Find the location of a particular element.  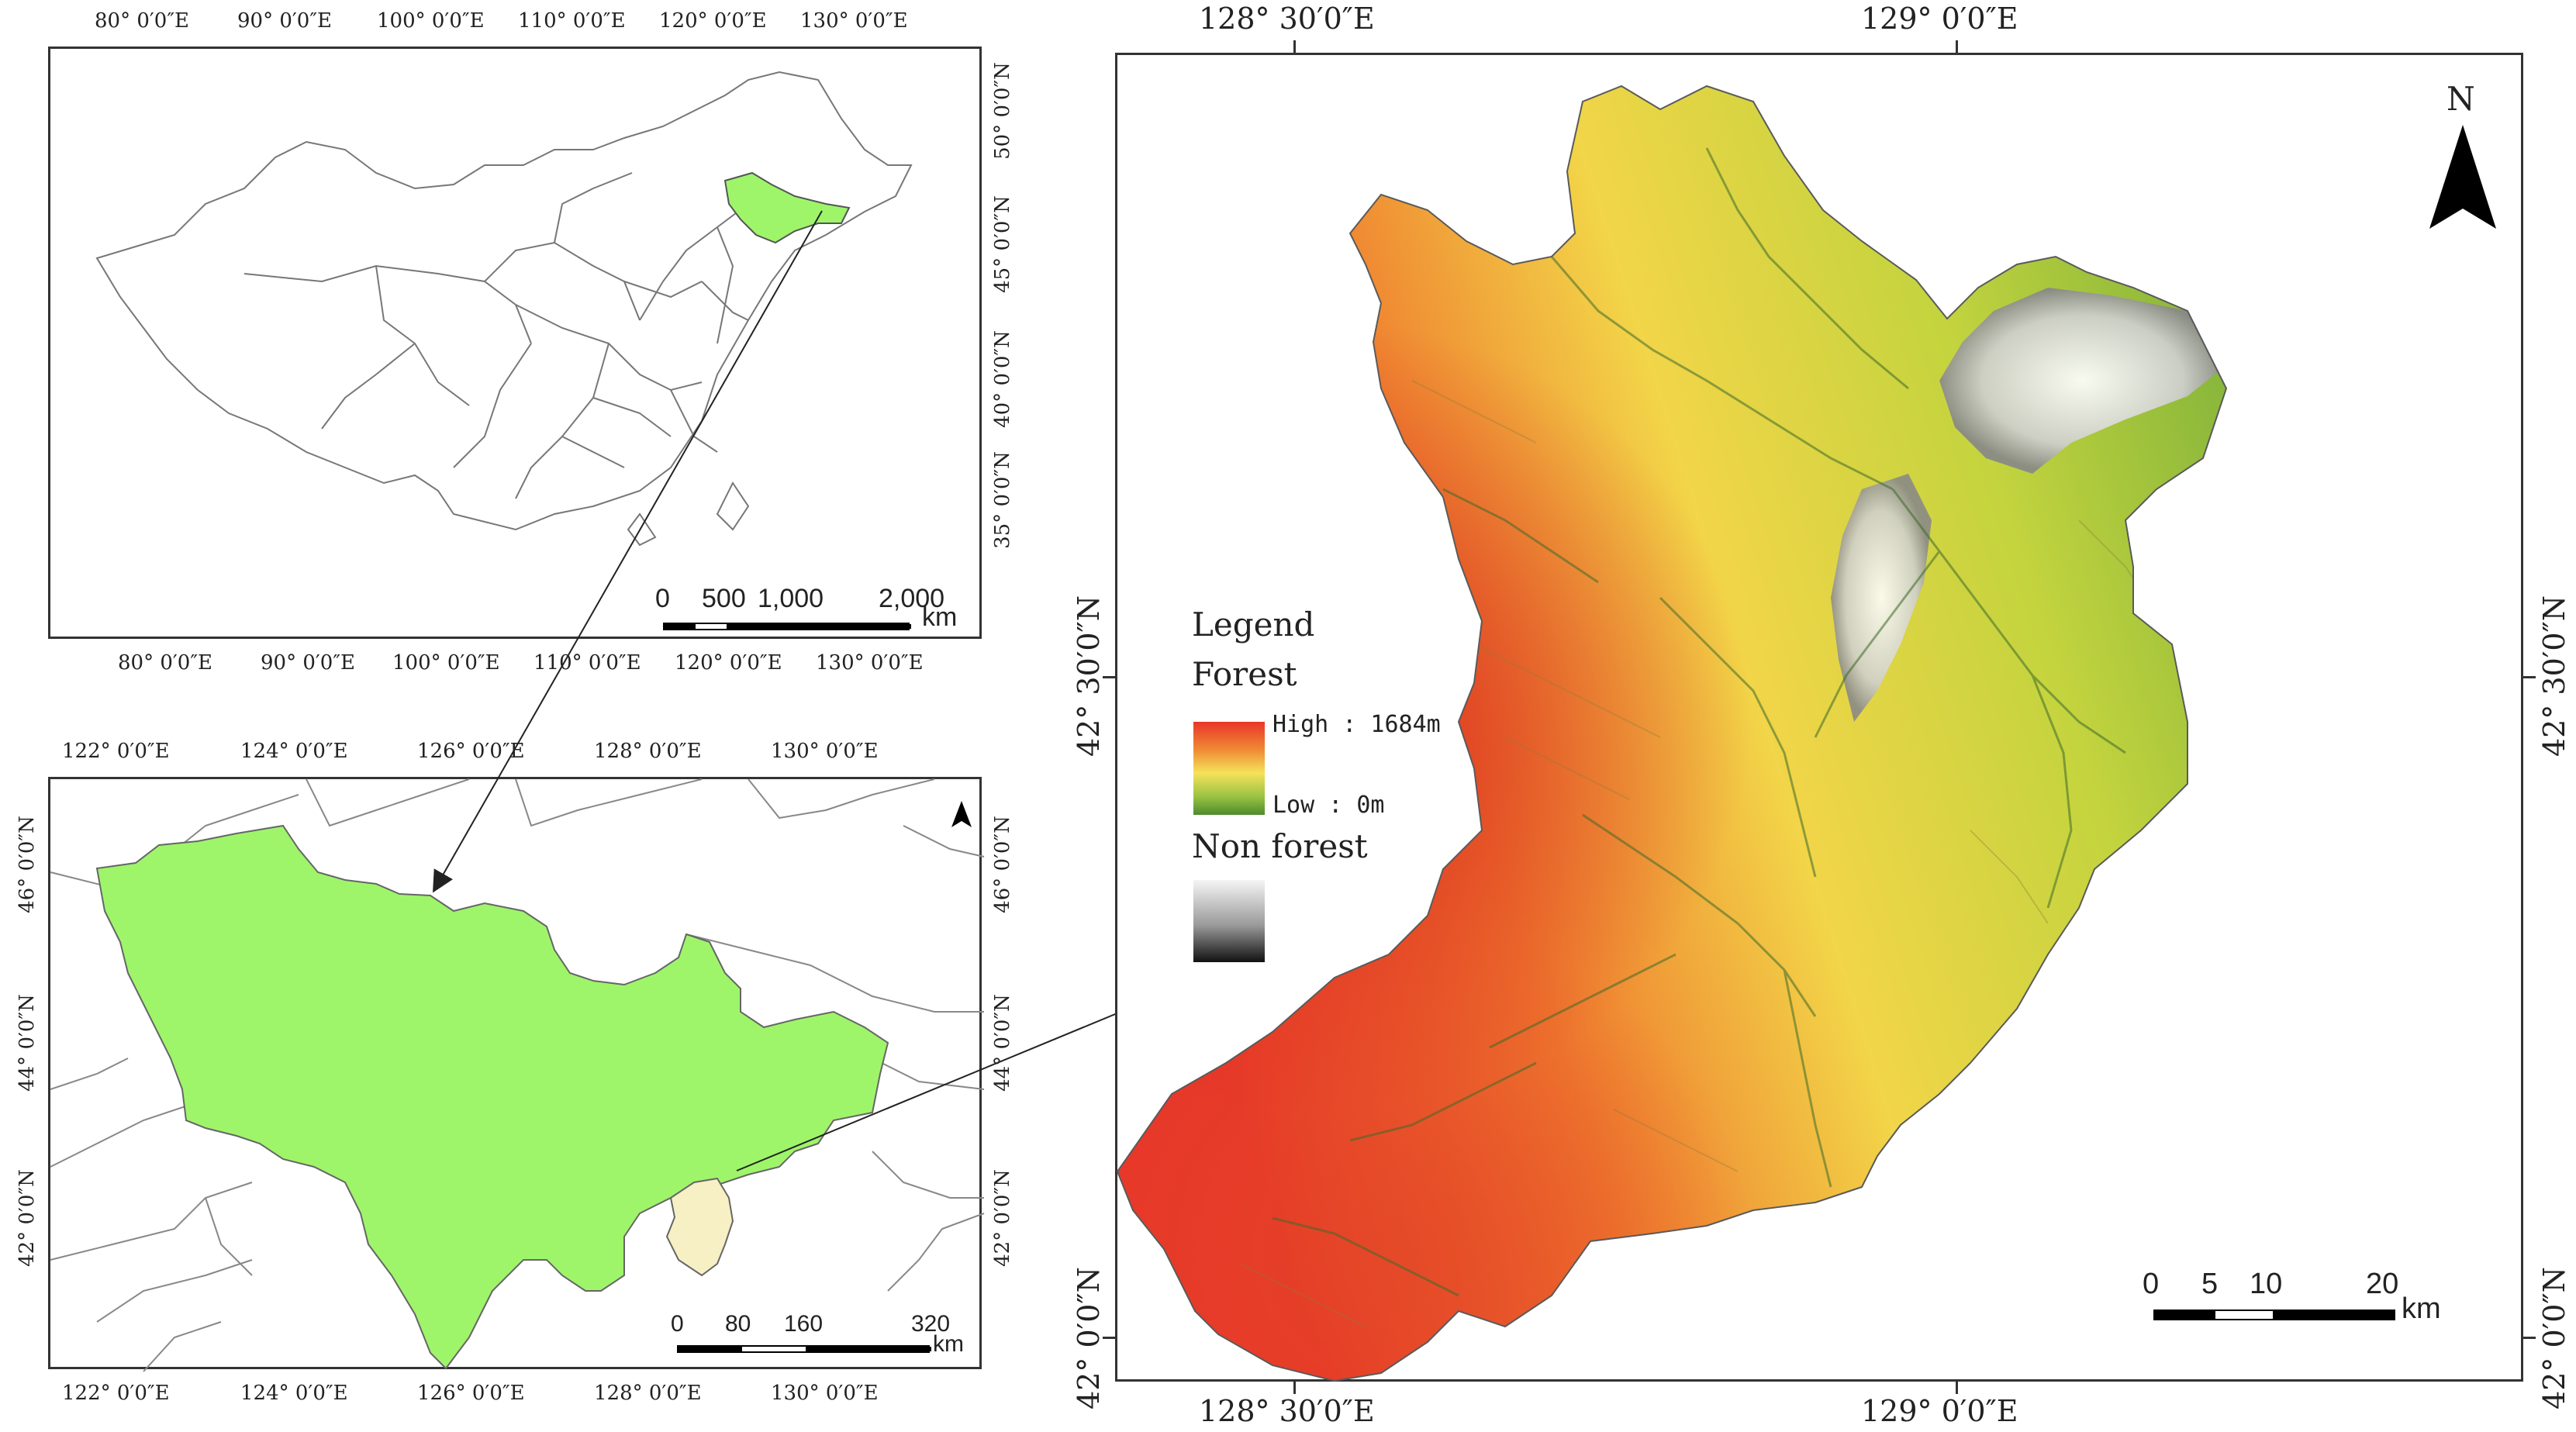

main-scale-label-10: 10 is located at coordinates (2266, 1284).